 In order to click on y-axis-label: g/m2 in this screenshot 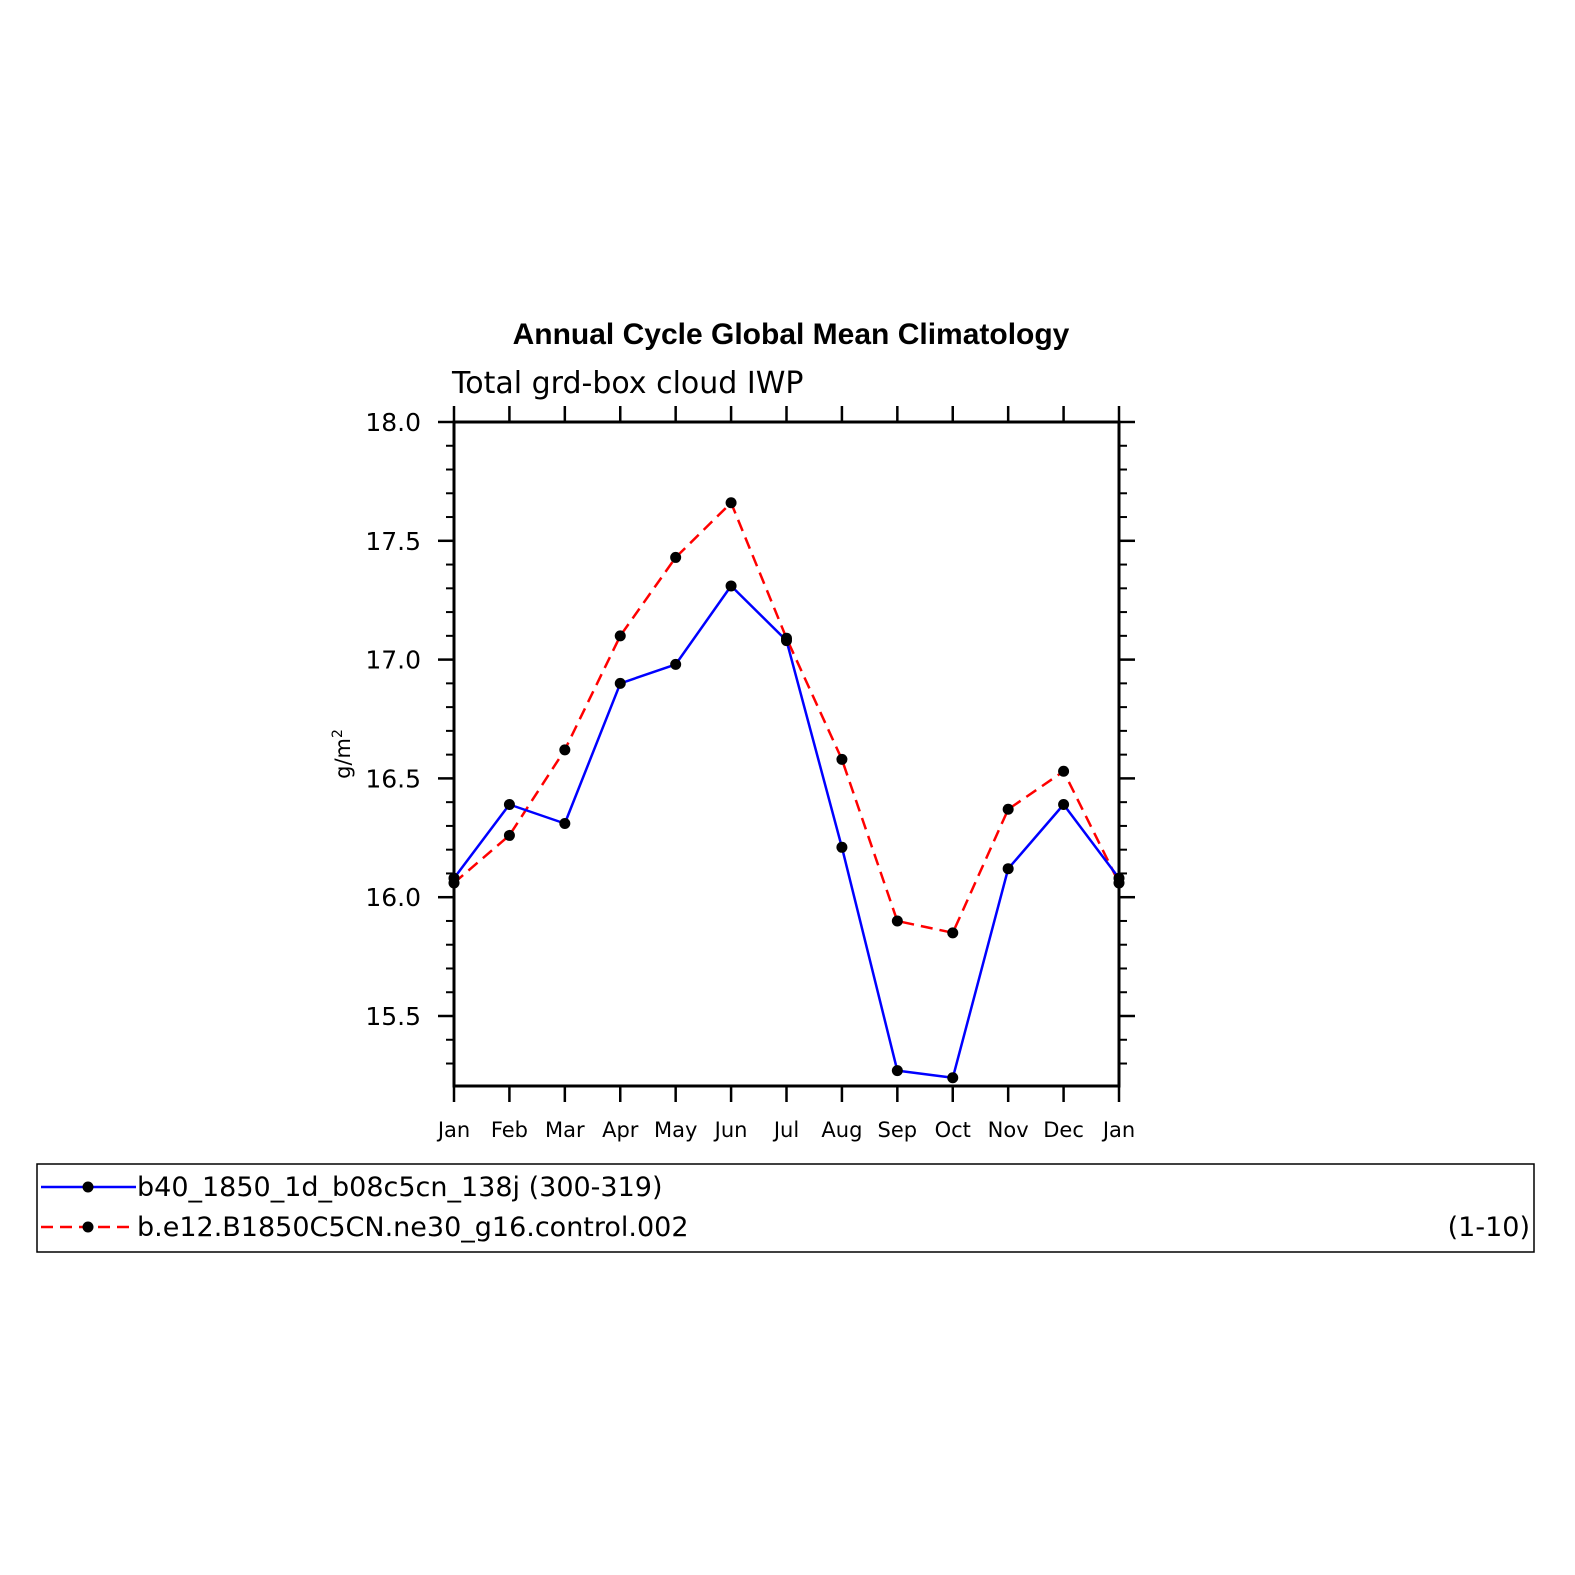, I will do `click(342, 754)`.